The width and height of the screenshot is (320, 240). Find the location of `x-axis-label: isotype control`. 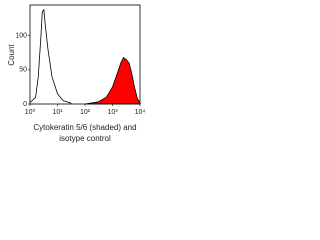

x-axis-label: isotype control is located at coordinates (85, 138).